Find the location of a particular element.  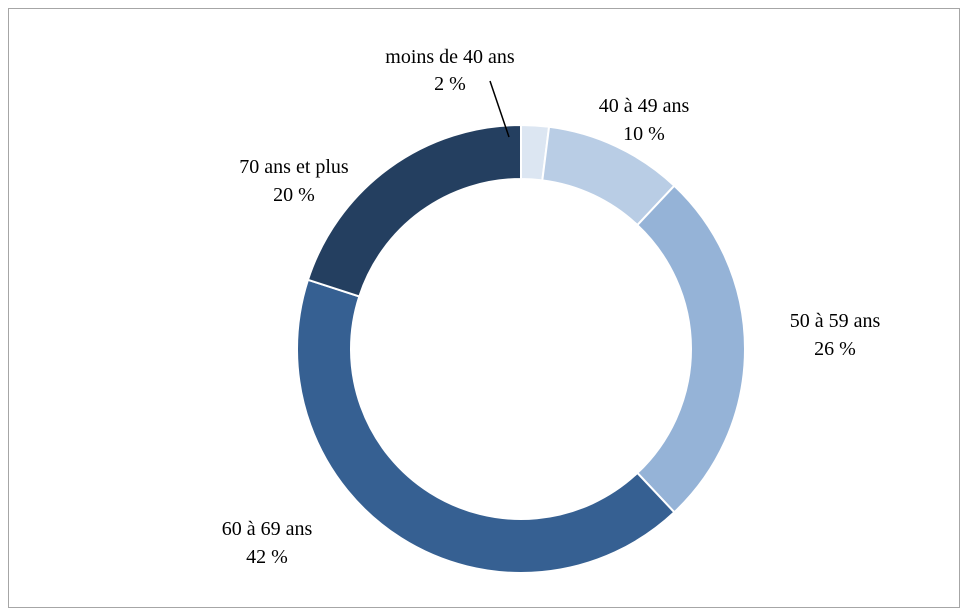

slice-label-40-a-49-ans: 40 à 49 ans is located at coordinates (644, 106).